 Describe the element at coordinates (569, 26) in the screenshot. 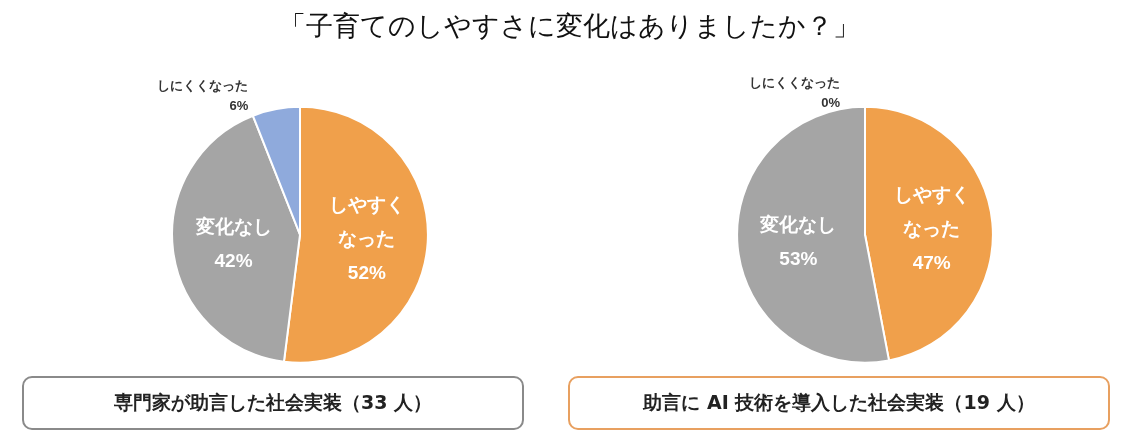

I see `text: 「子育てのしやすさに変化はありましたか？」` at that location.